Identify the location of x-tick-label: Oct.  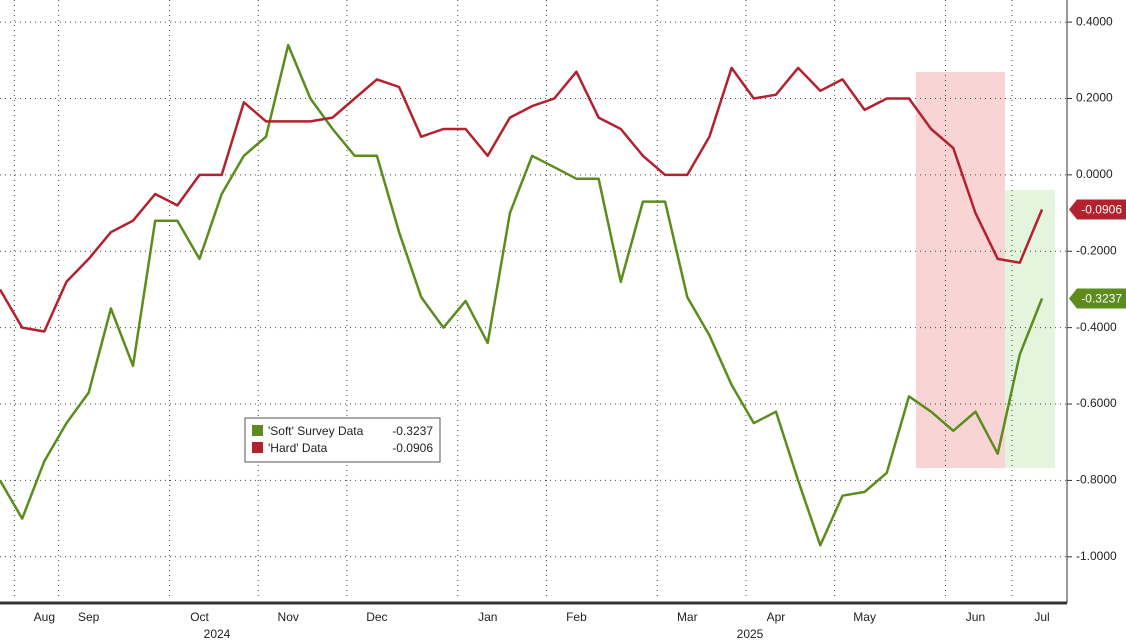
(199, 617).